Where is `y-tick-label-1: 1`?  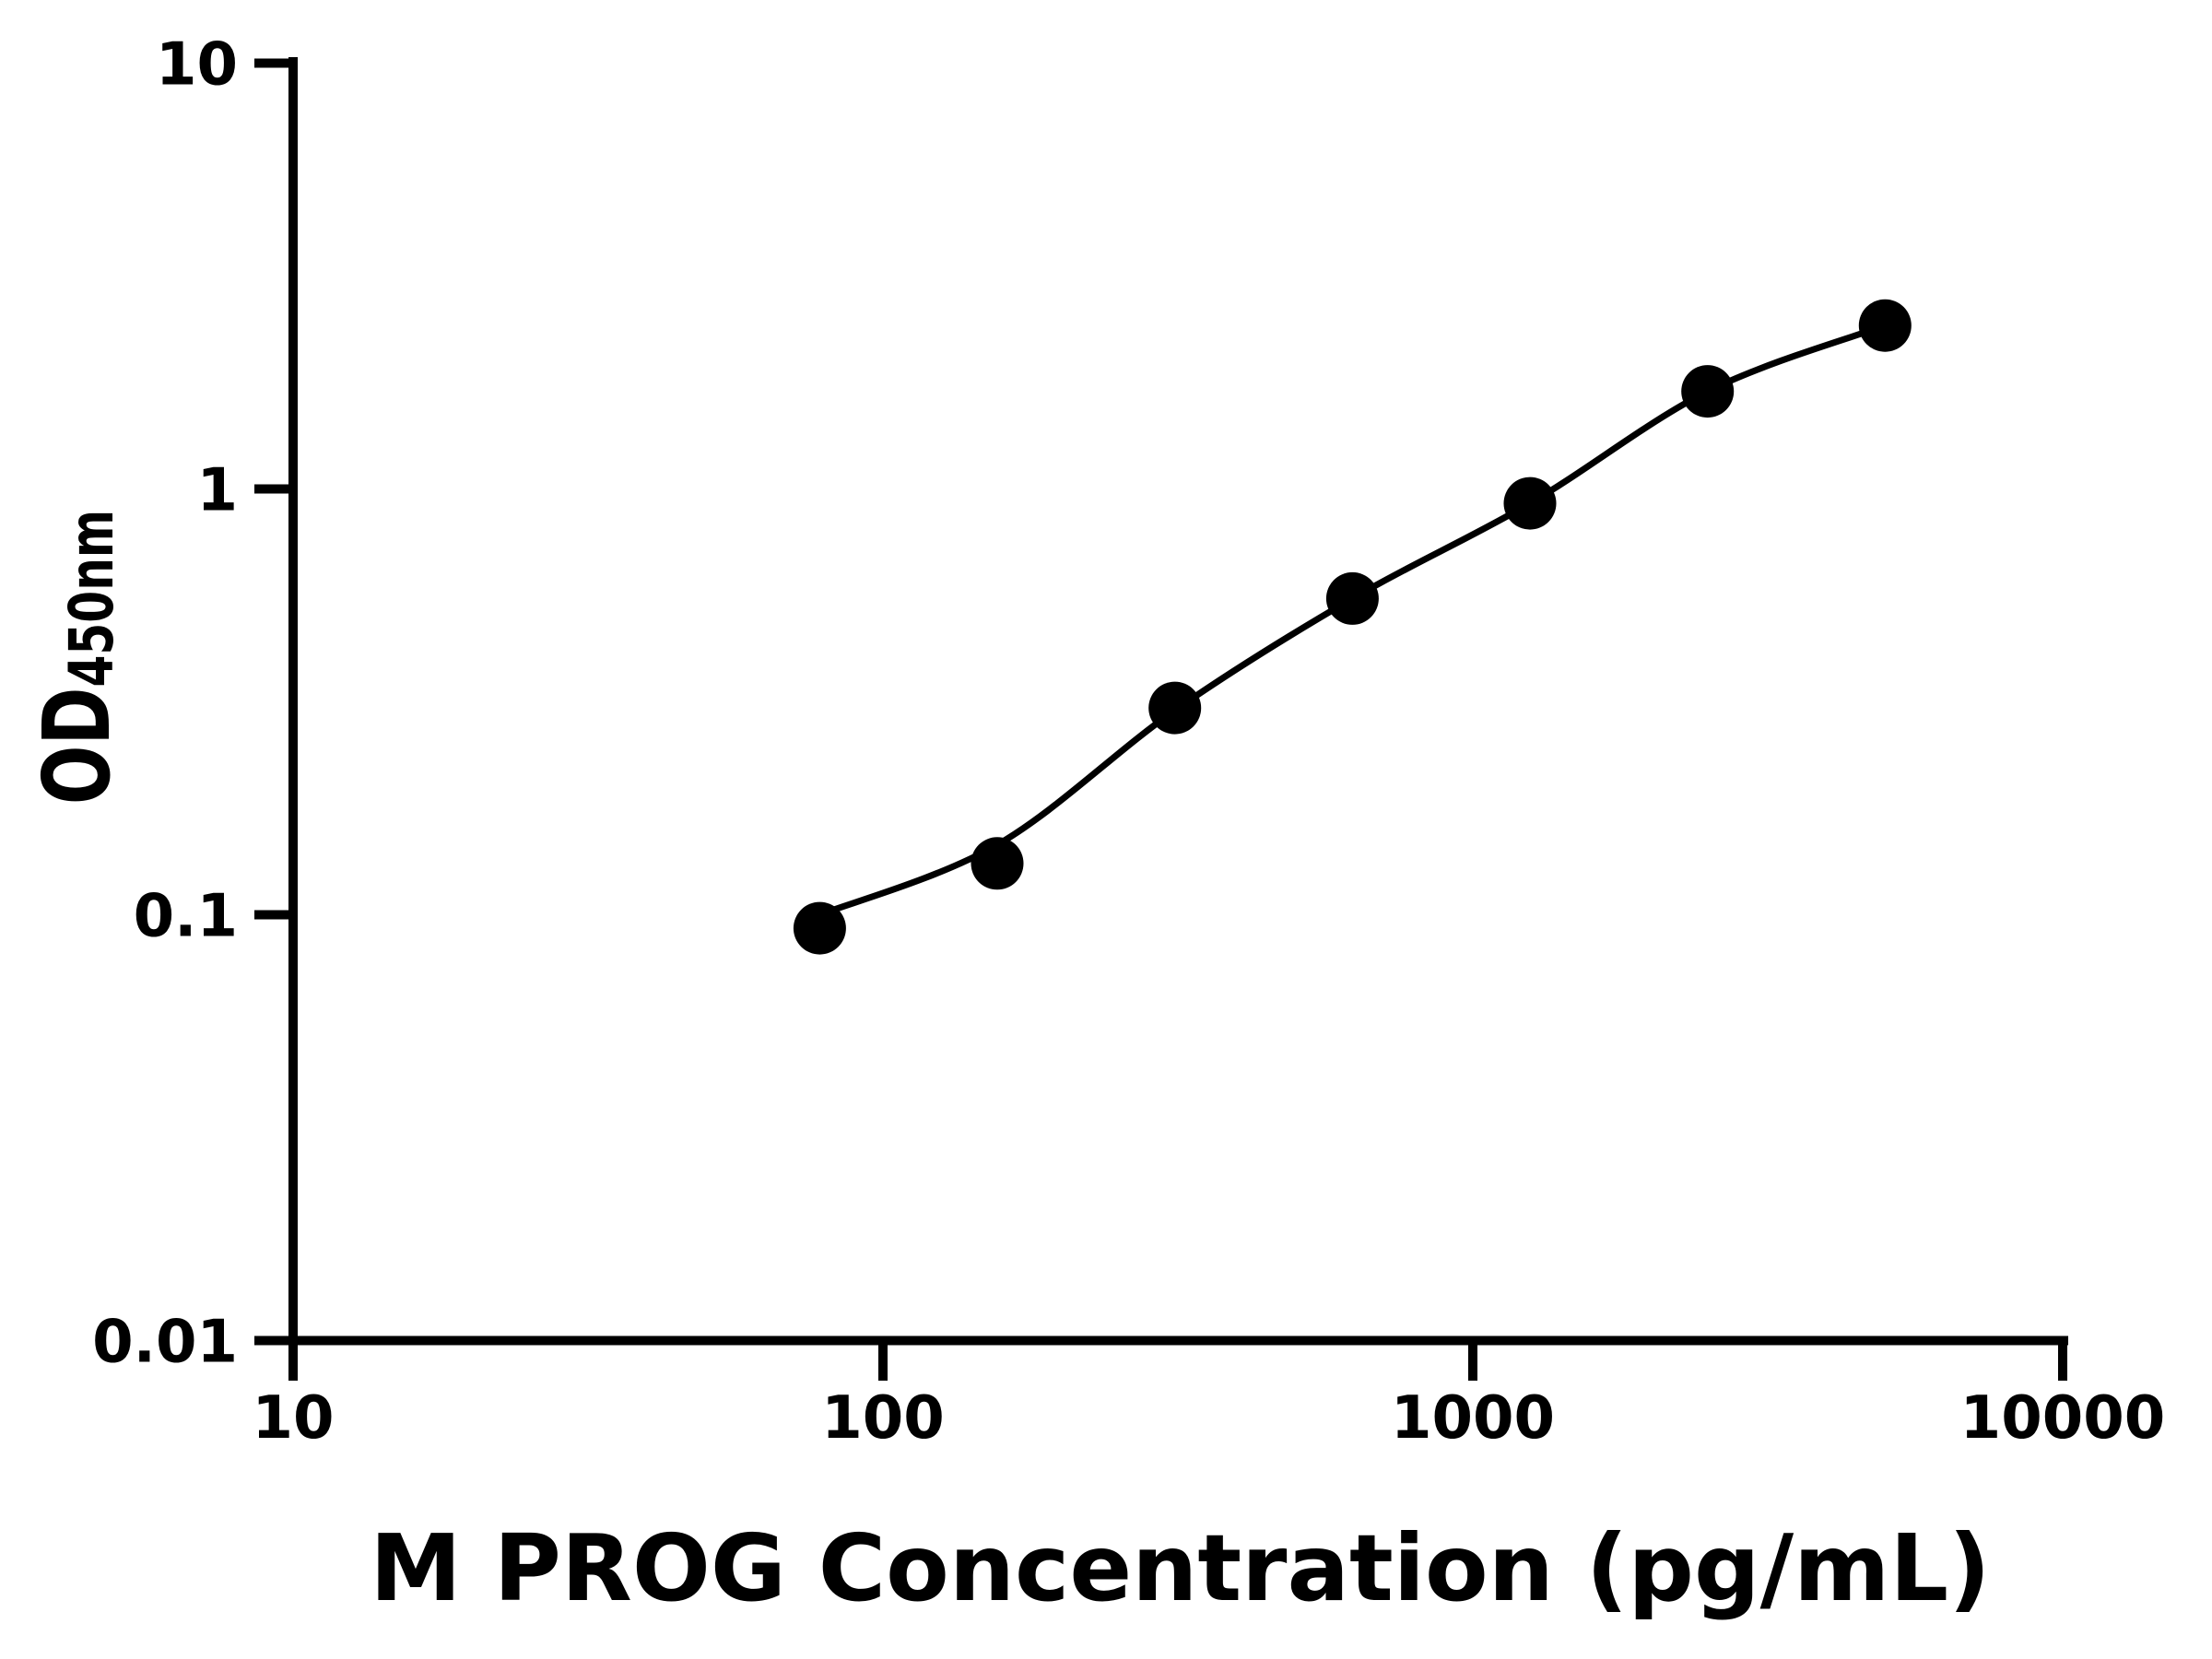 y-tick-label-1: 1 is located at coordinates (217, 491).